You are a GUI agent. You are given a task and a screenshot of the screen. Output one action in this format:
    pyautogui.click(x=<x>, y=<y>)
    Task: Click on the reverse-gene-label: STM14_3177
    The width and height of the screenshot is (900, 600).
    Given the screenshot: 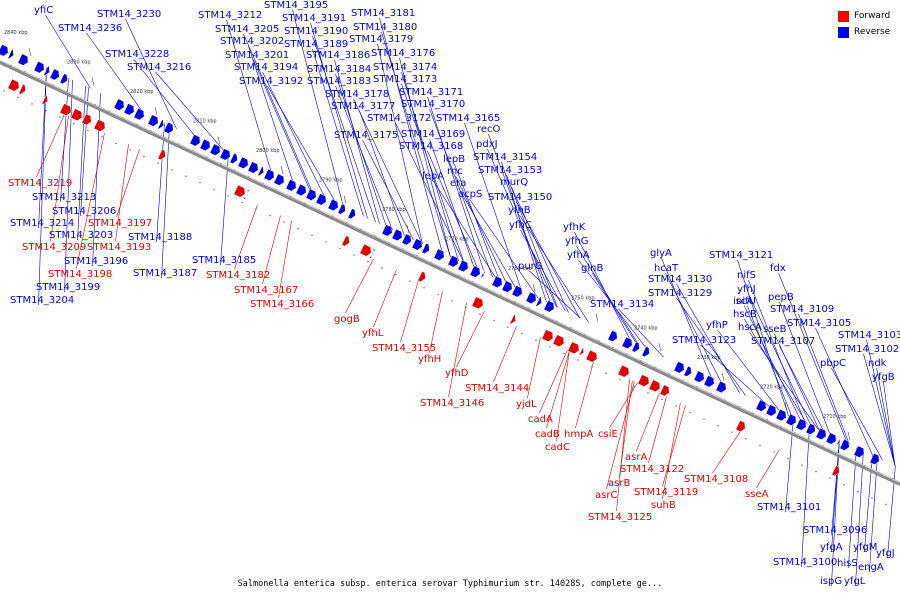 What is the action you would take?
    pyautogui.click(x=363, y=106)
    